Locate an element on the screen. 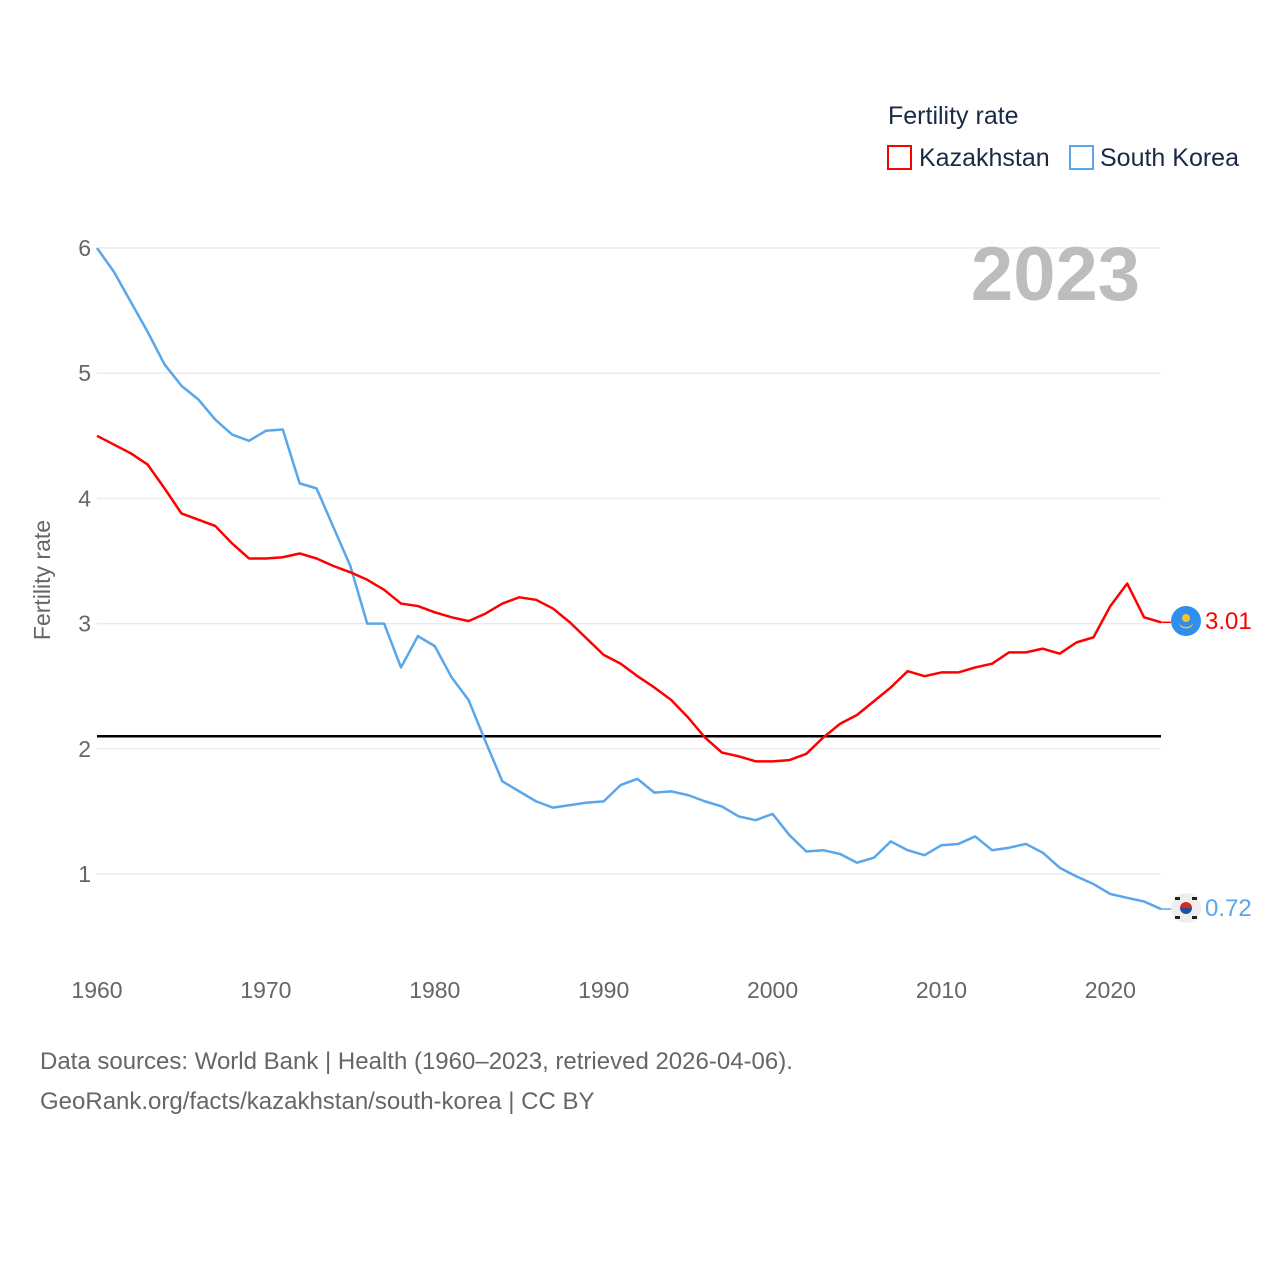  legend-item-south-korea: South Korea is located at coordinates (1154, 158).